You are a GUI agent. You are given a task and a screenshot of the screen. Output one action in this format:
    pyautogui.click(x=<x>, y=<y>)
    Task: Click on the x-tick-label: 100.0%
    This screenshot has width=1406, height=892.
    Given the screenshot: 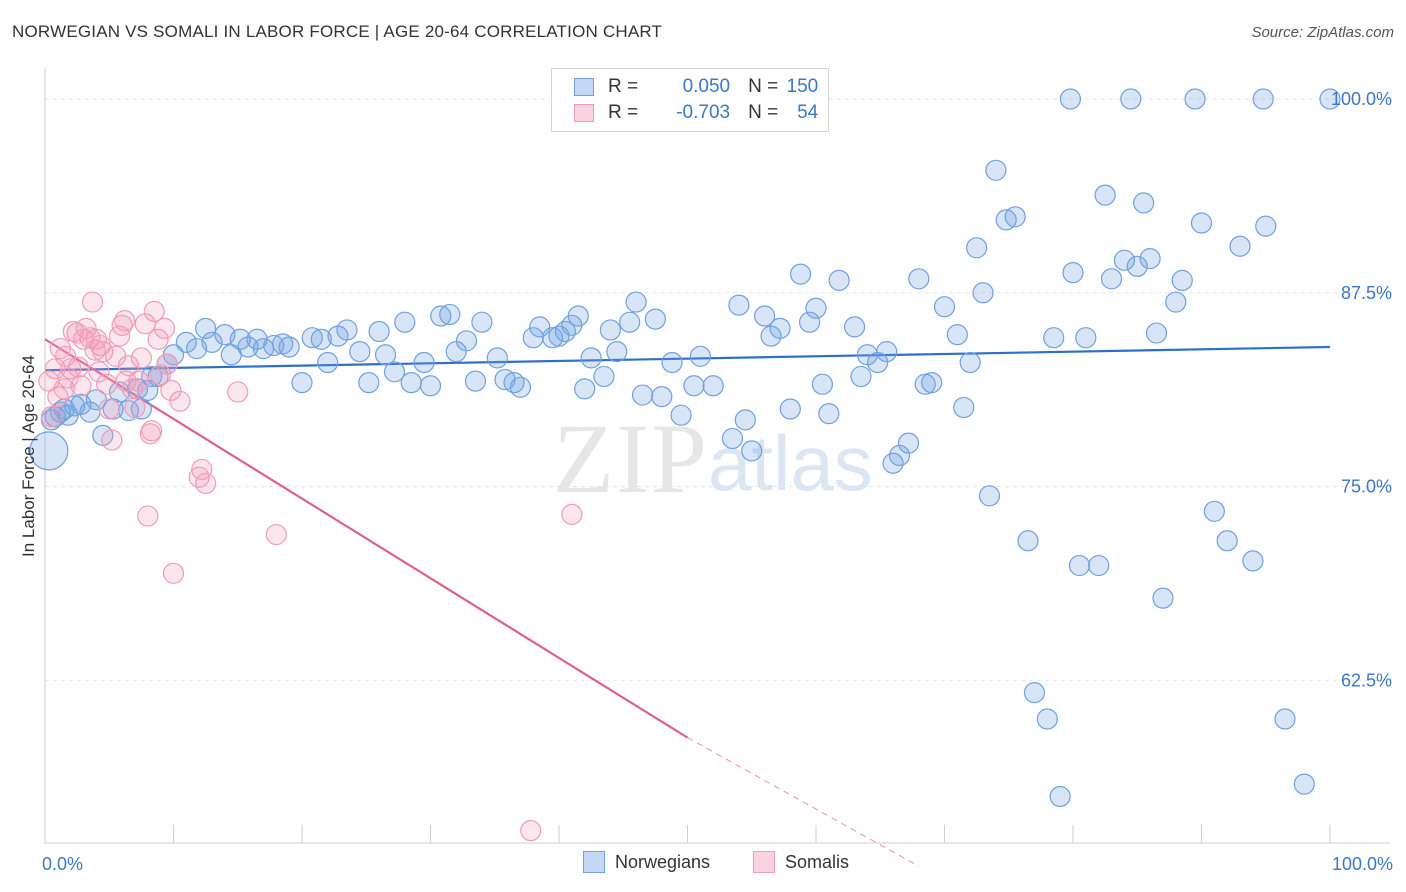 What is the action you would take?
    pyautogui.click(x=1362, y=864)
    